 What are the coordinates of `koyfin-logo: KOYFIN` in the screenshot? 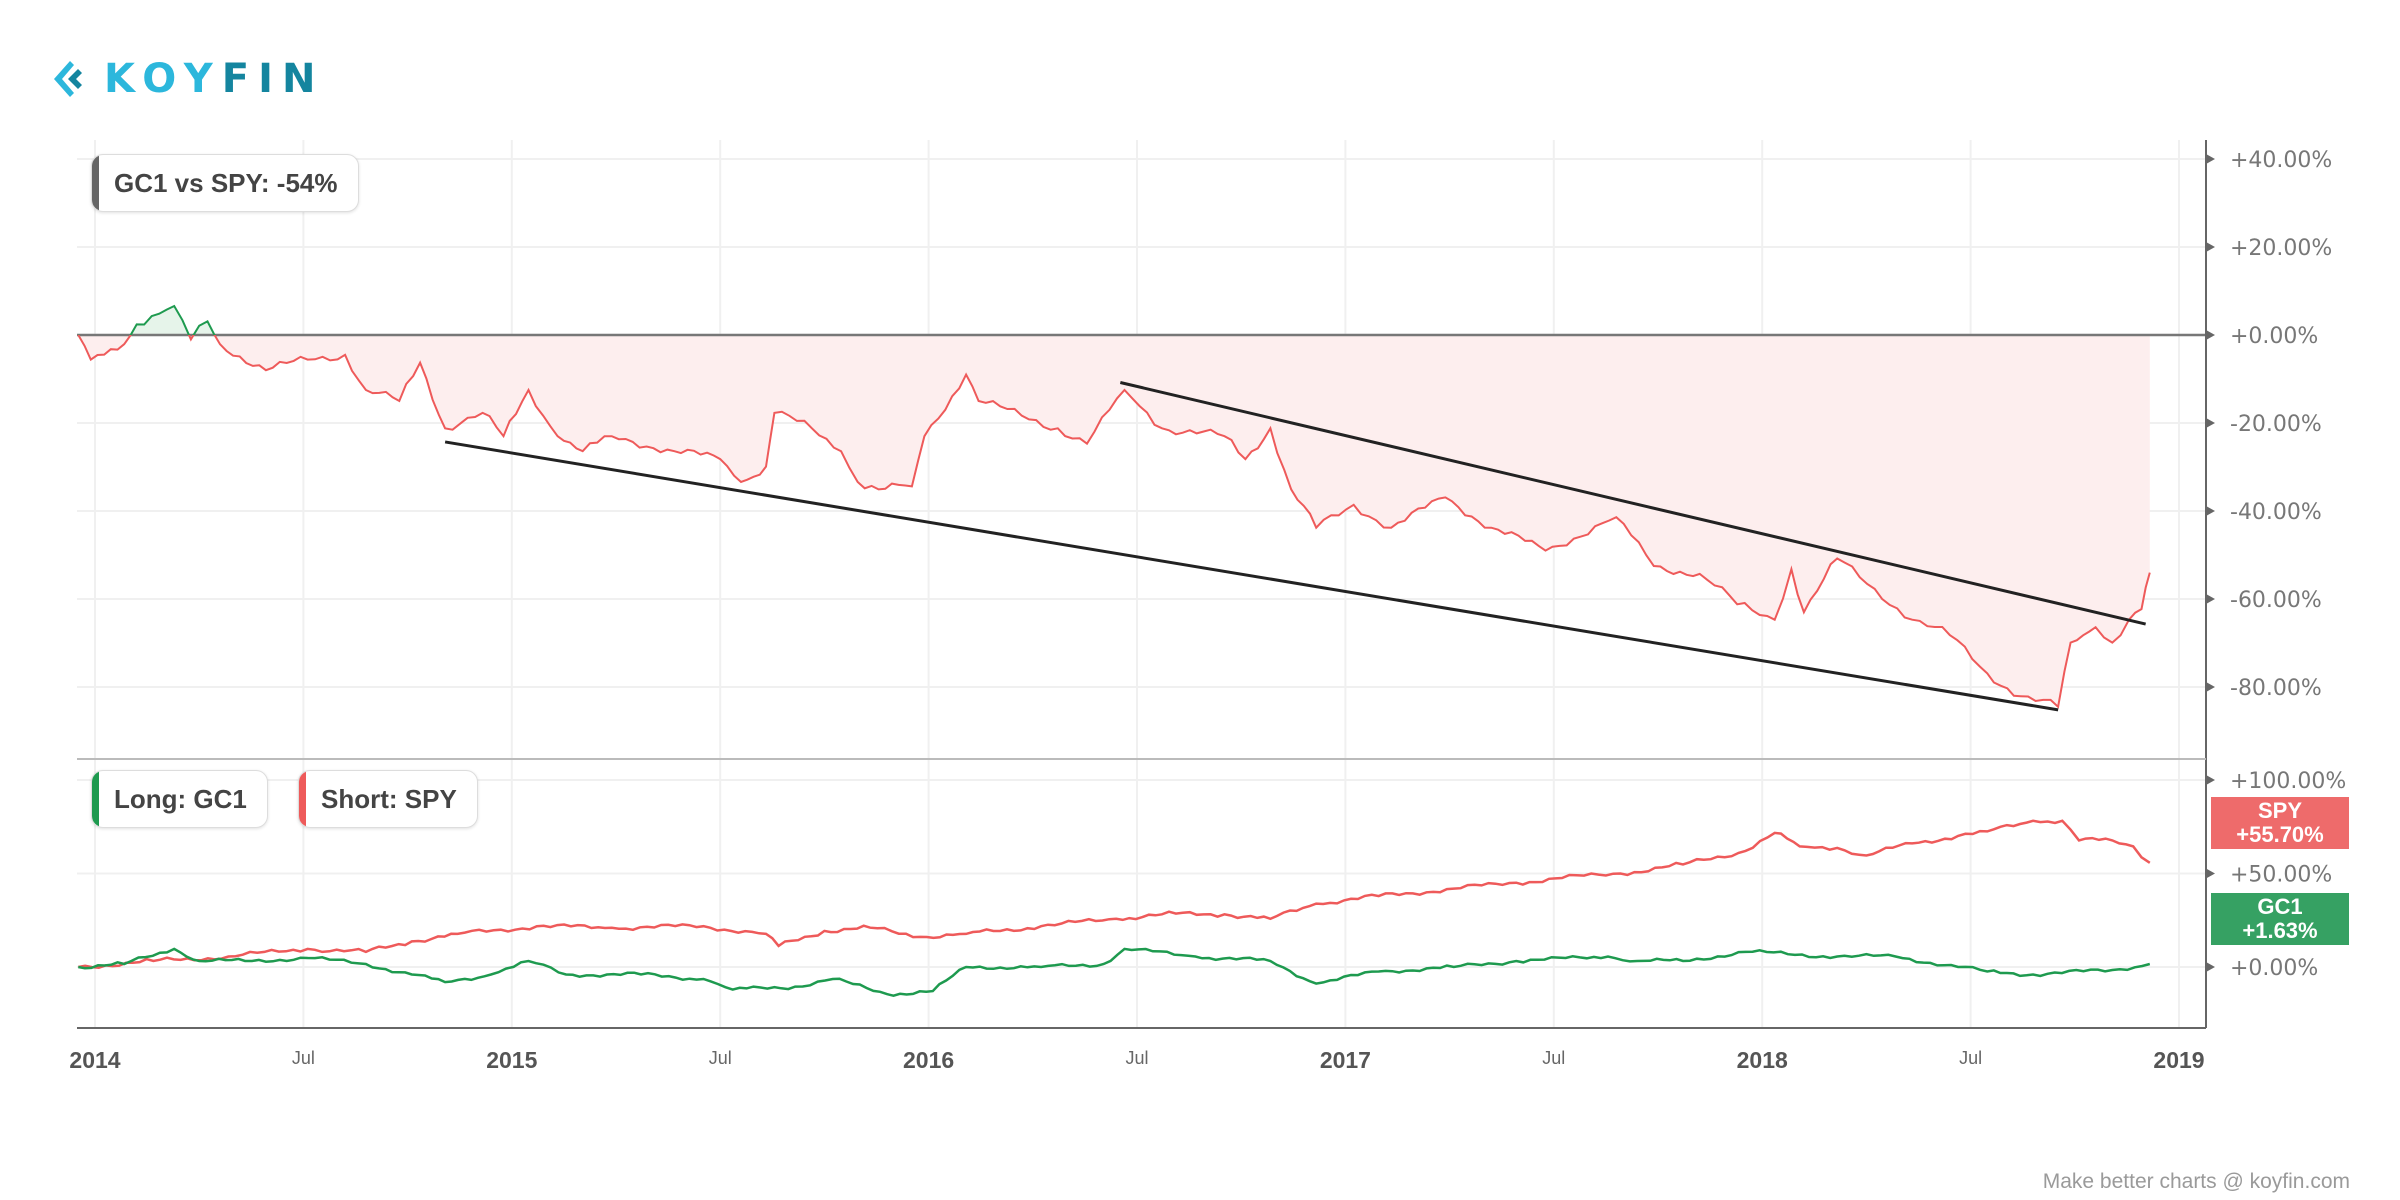 It's located at (187, 79).